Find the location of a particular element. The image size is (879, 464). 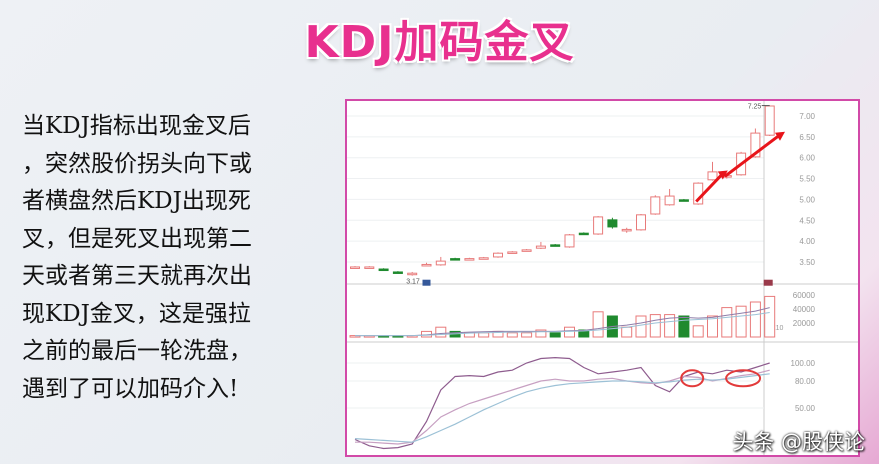

text-line: 叉，但是死叉出现第二 is located at coordinates (137, 238).